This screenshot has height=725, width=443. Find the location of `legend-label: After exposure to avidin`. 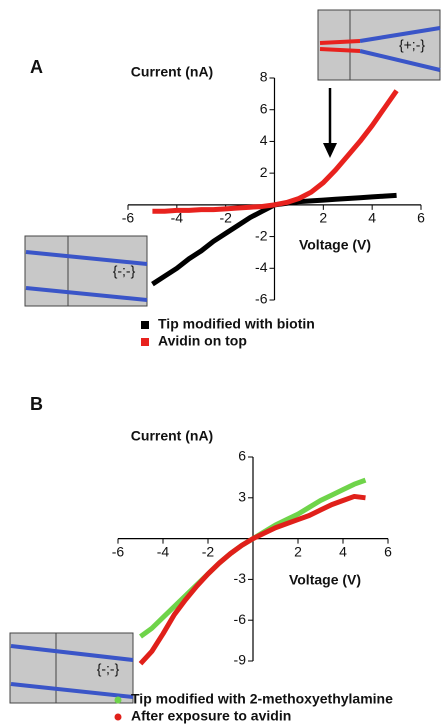

legend-label: After exposure to avidin is located at coordinates (211, 716).